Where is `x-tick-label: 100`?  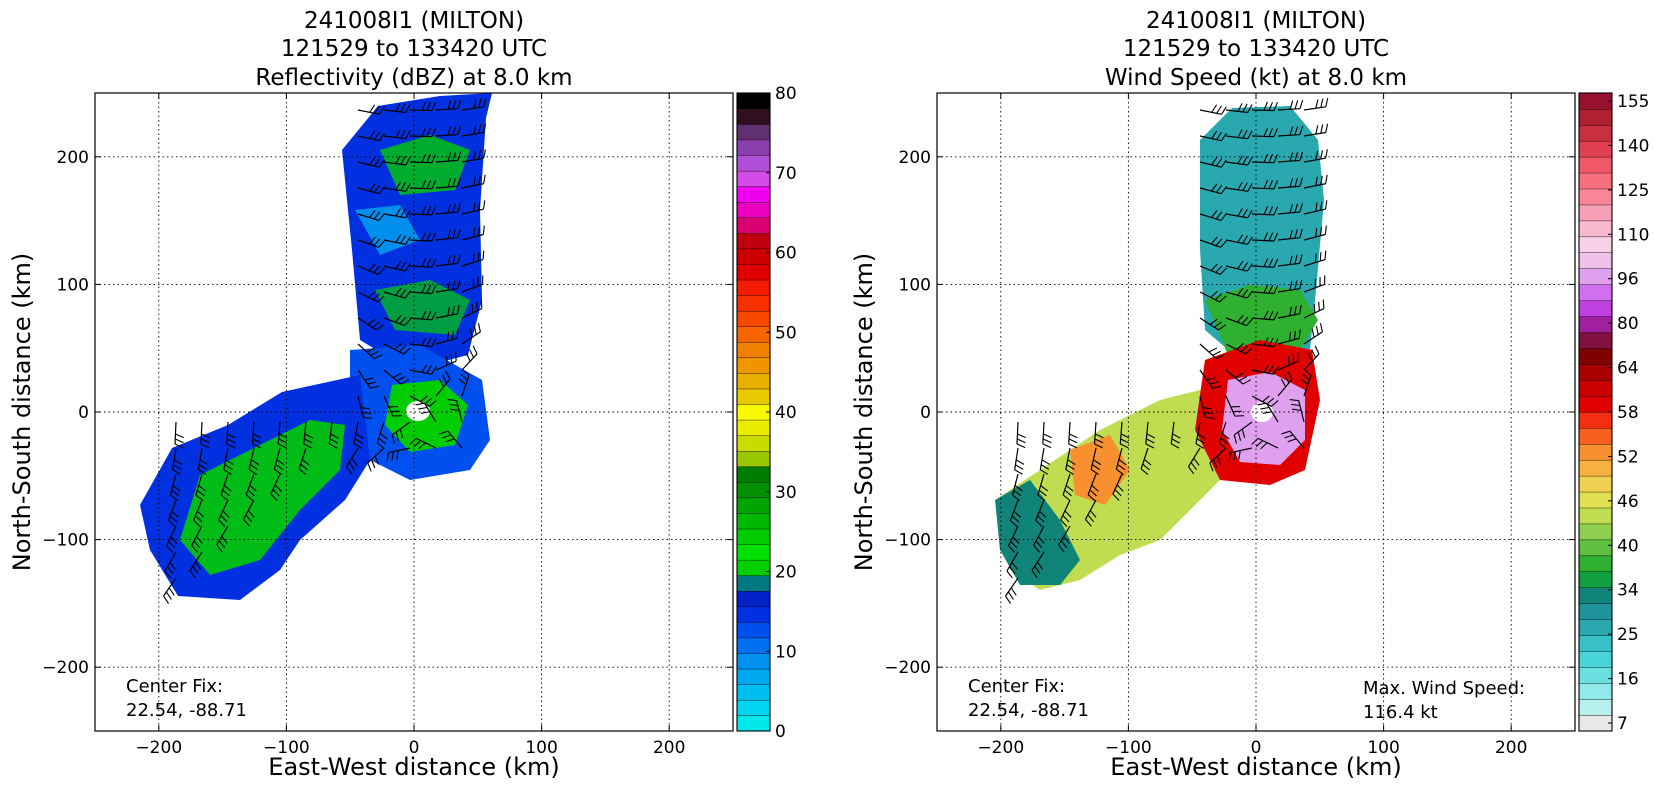 x-tick-label: 100 is located at coordinates (541, 748).